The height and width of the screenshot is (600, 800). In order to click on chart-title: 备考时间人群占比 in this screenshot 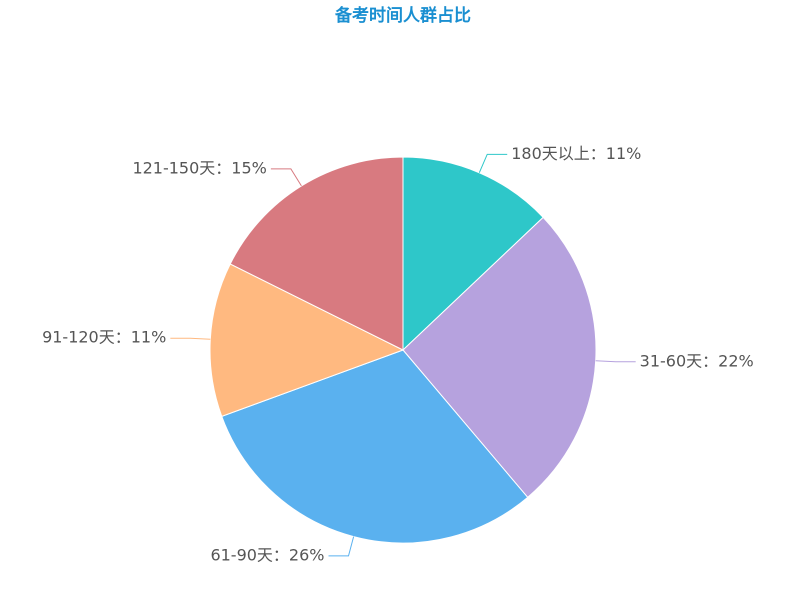, I will do `click(402, 15)`.